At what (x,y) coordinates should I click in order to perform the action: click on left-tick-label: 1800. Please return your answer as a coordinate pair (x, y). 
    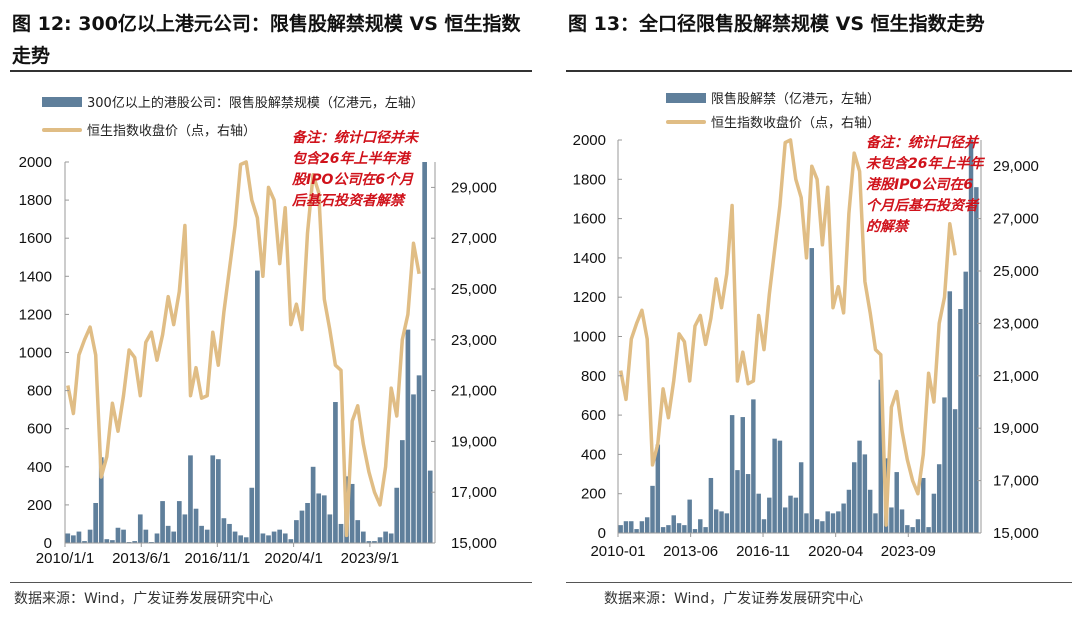
    Looking at the image, I should click on (35, 200).